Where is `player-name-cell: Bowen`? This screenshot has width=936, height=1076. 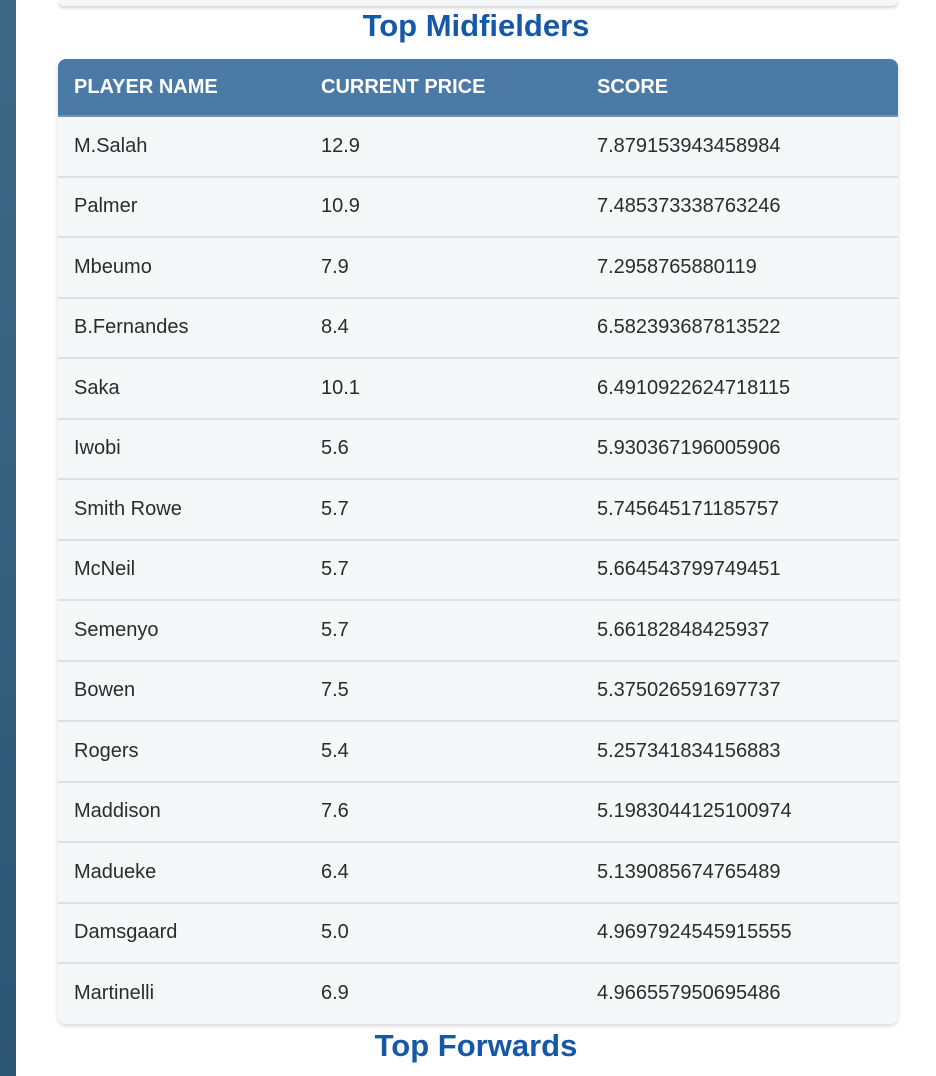
player-name-cell: Bowen is located at coordinates (181, 690).